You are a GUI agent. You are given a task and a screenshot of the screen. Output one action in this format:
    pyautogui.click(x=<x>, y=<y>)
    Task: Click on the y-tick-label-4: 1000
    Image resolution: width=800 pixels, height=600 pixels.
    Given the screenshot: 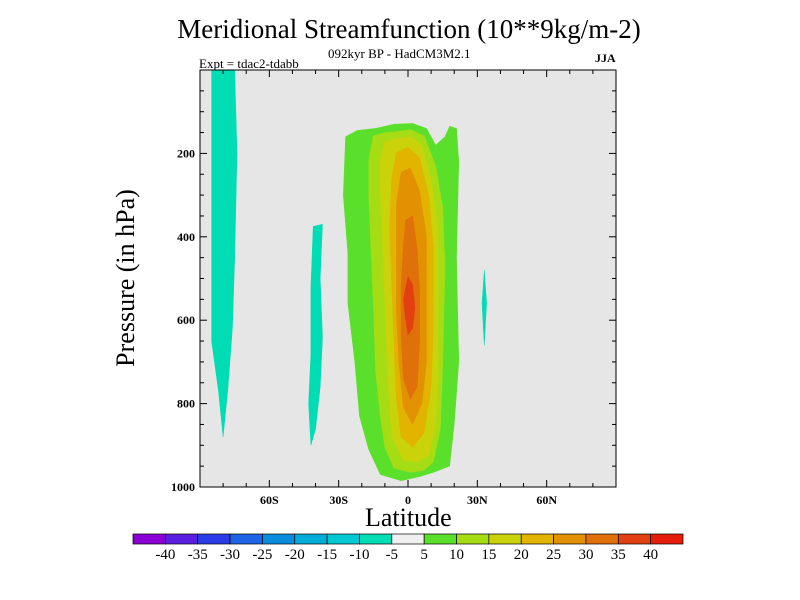 What is the action you would take?
    pyautogui.click(x=183, y=487)
    